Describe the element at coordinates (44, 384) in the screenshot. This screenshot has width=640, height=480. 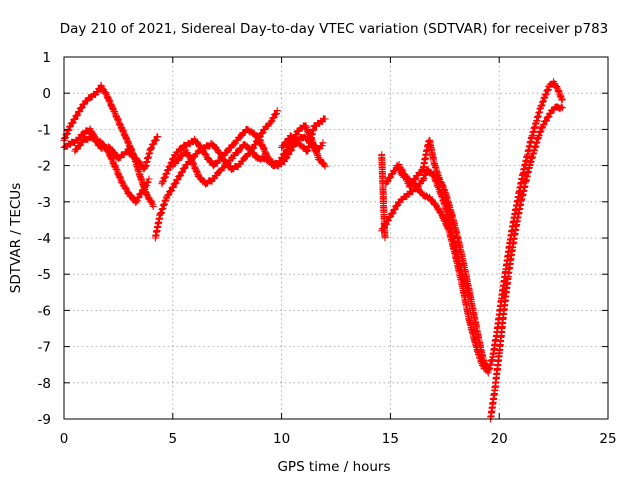
I see `y-tick-label: -8` at that location.